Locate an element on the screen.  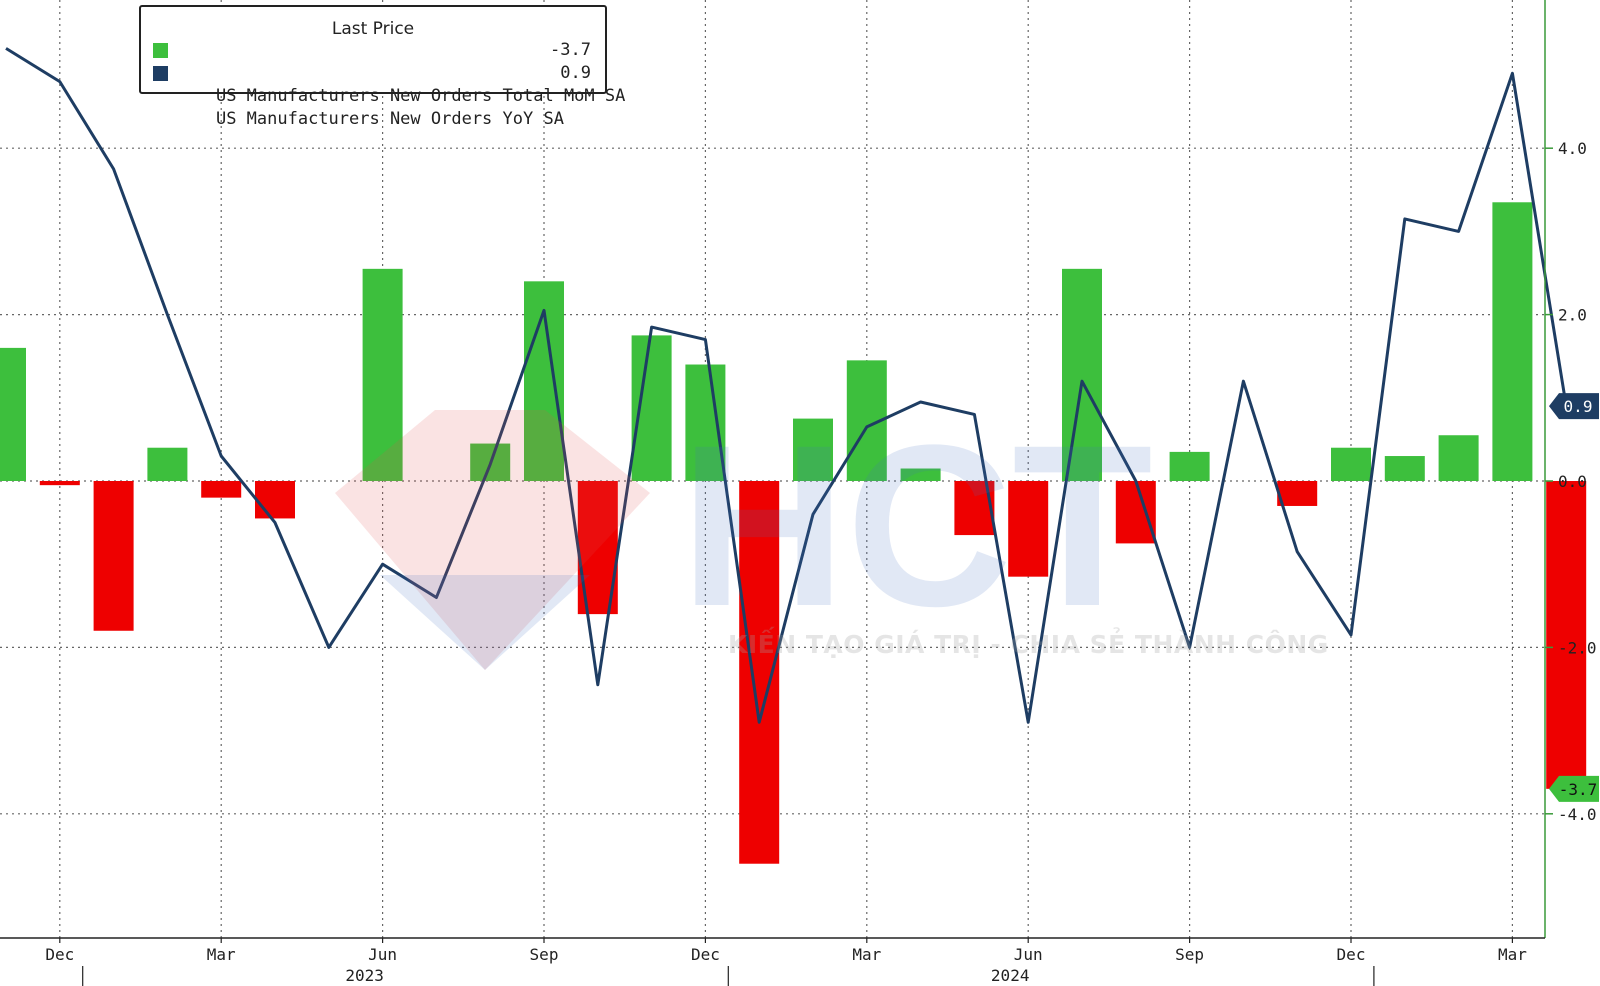
y-tick-label: 0.0 is located at coordinates (1572, 481).